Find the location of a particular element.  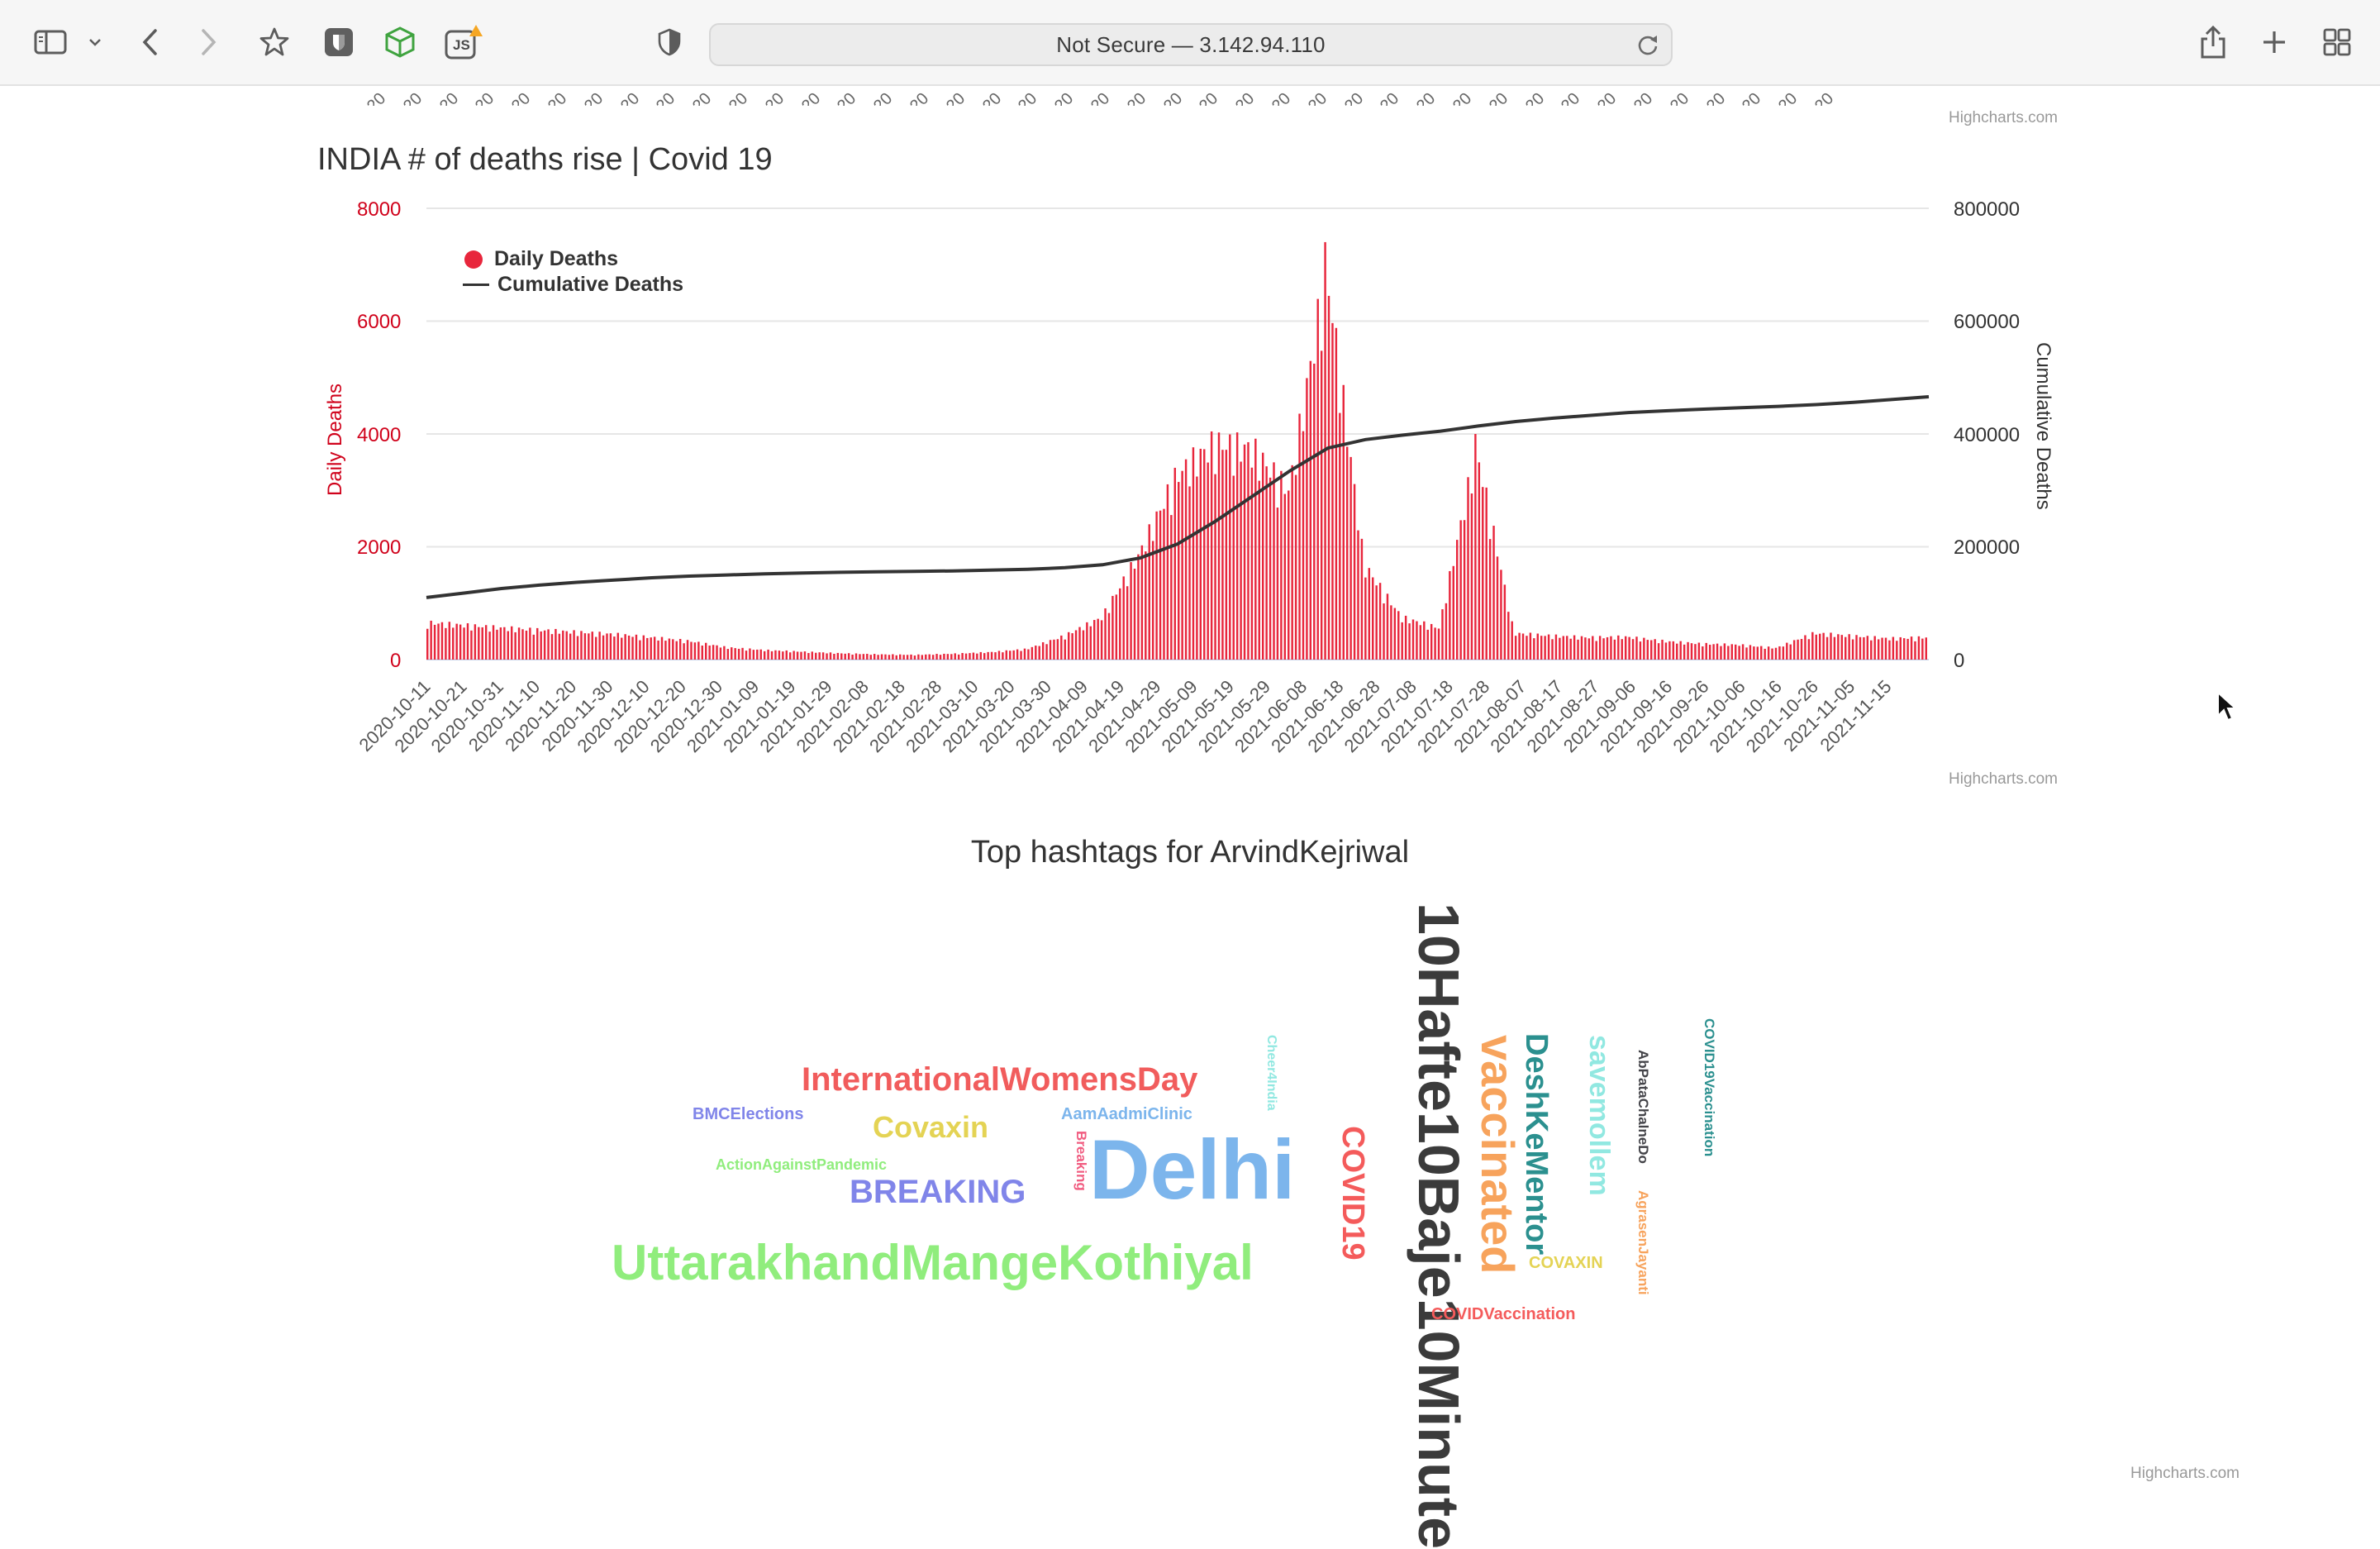

wordcloud-word: UttarakhandMangeKothiyal is located at coordinates (933, 1262).